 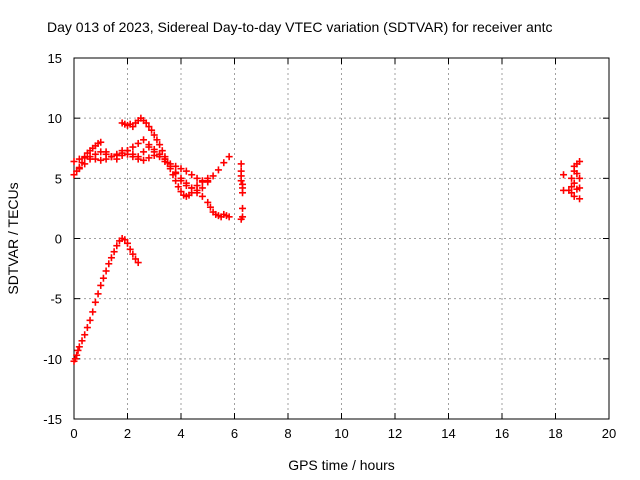 What do you see at coordinates (13, 238) in the screenshot?
I see `y-axis-title: SDTVAR / TECUs` at bounding box center [13, 238].